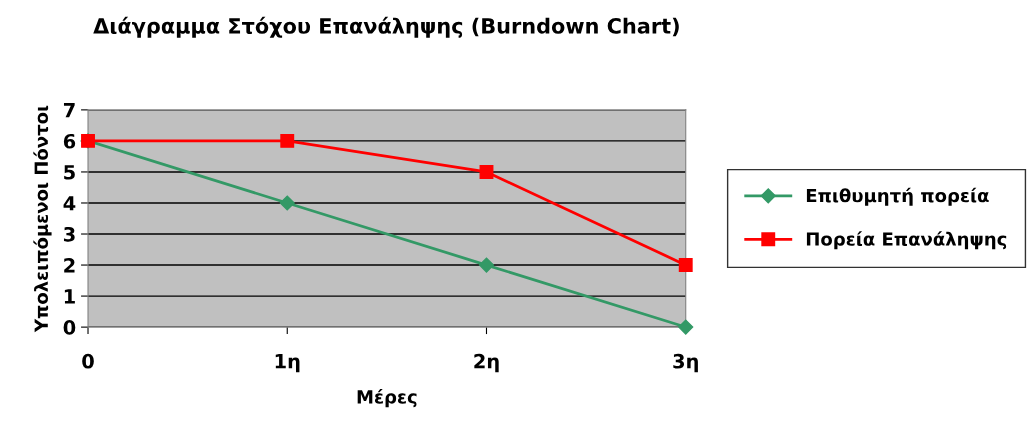  Describe the element at coordinates (387, 398) in the screenshot. I see `x-axis-title: Μέρες` at that location.